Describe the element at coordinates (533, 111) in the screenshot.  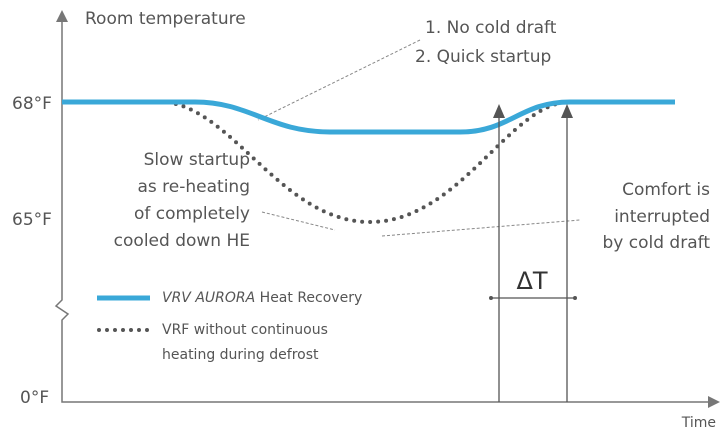
I see `arrow-heads` at that location.